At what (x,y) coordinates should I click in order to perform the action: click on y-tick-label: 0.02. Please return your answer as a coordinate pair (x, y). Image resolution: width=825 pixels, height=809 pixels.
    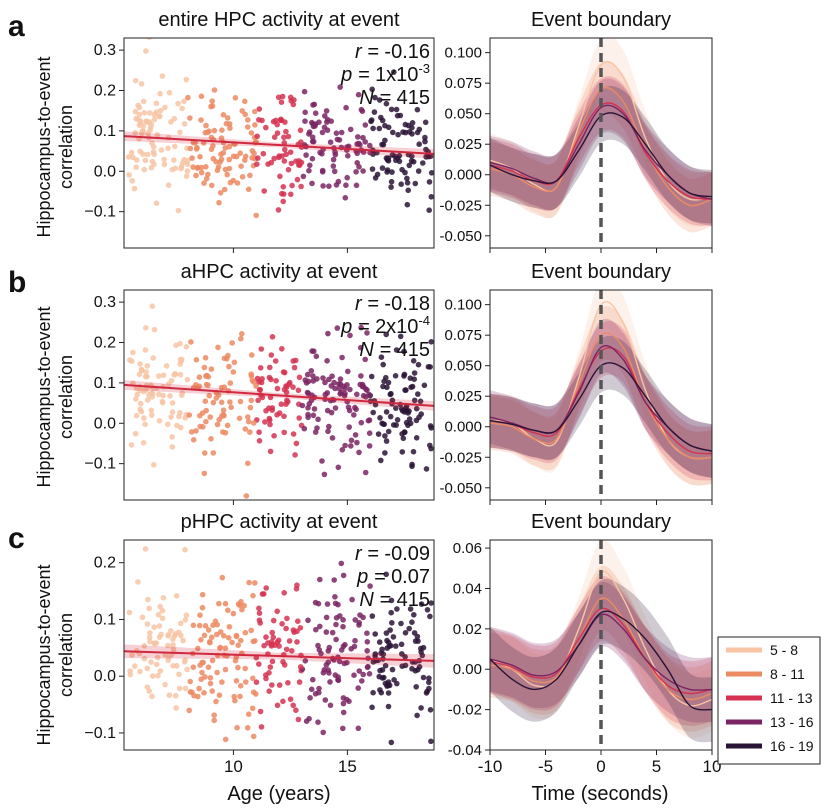
    Looking at the image, I should click on (467, 629).